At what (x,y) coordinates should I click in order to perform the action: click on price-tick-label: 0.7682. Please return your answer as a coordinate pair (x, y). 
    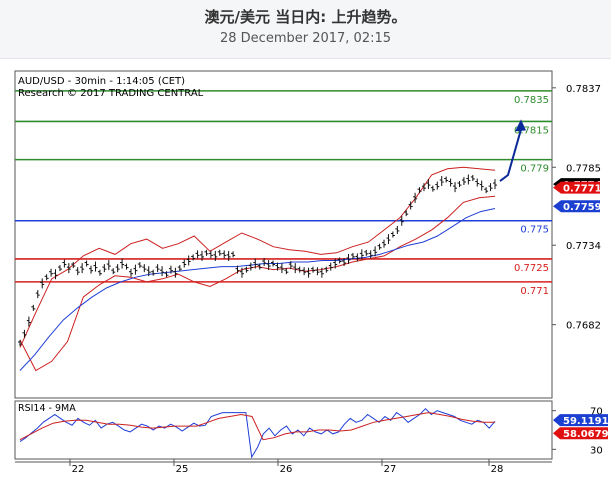
    Looking at the image, I should click on (583, 326).